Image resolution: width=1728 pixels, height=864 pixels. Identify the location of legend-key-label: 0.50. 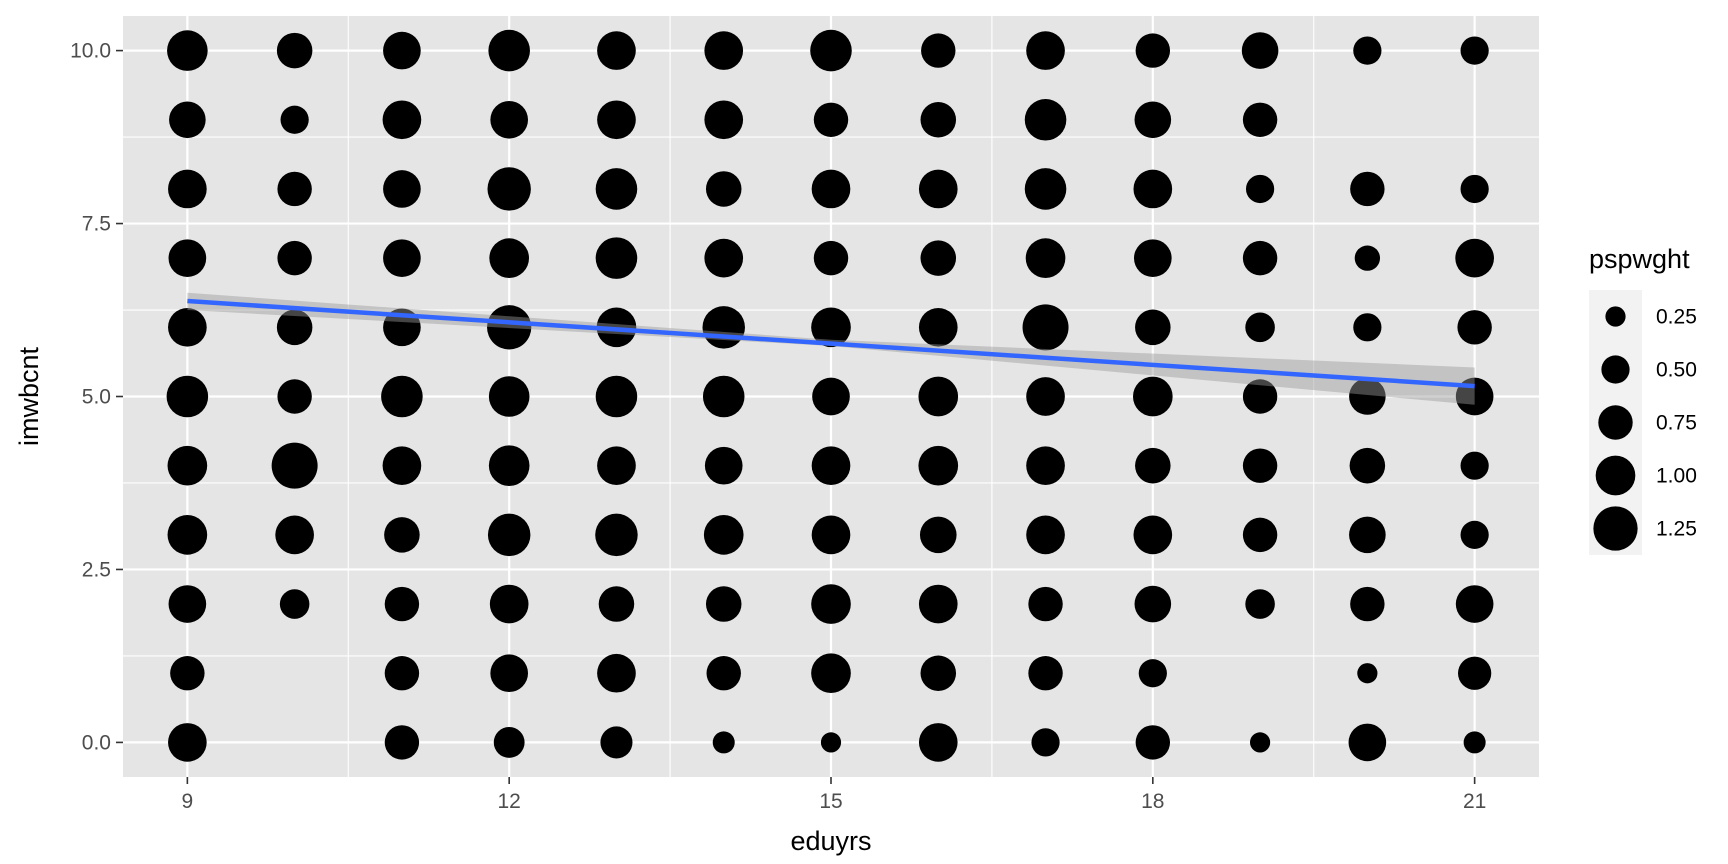
(1676, 370).